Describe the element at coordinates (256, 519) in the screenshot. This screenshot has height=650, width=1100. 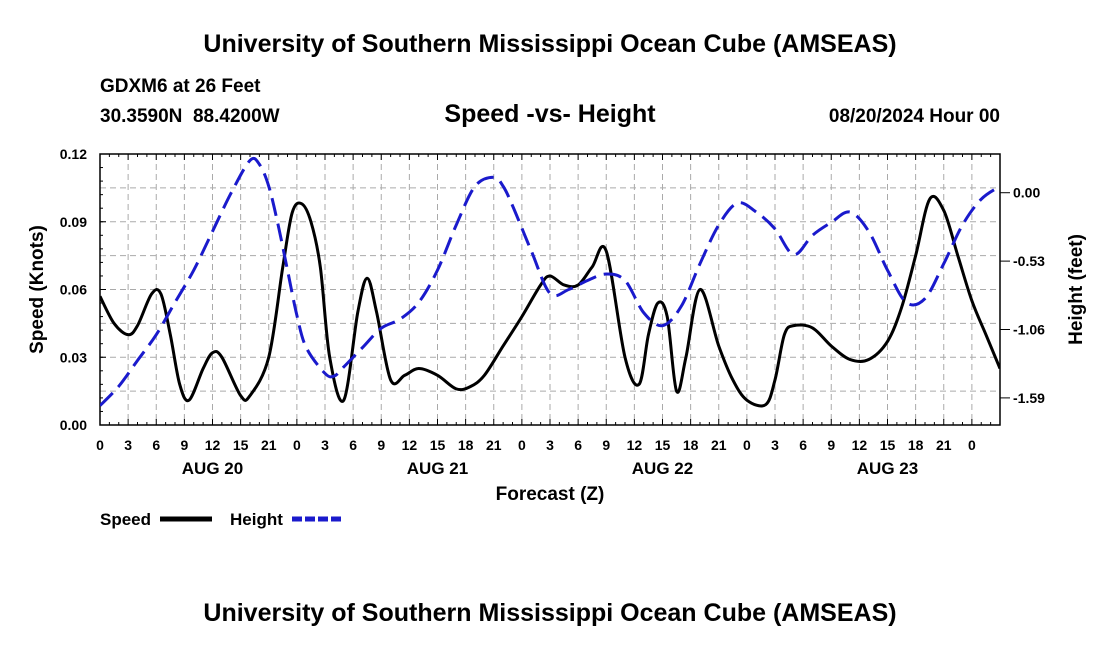
I see `legend-label-height: Height` at that location.